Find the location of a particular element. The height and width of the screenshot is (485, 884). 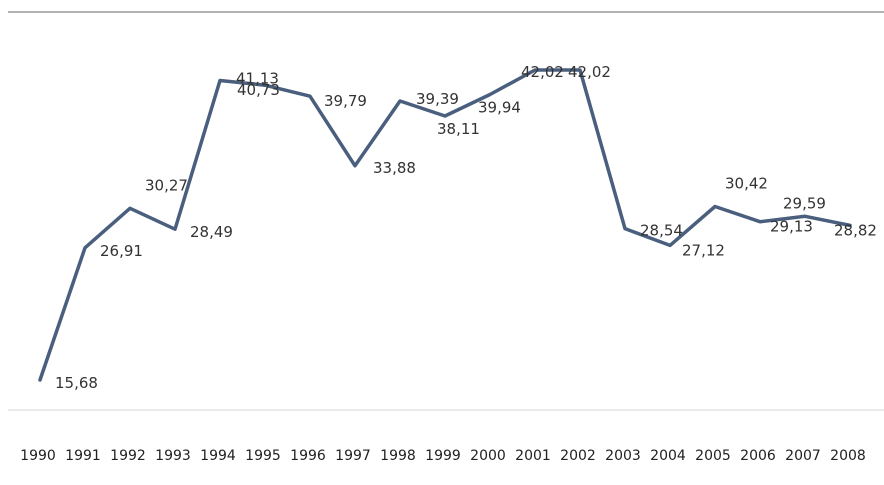

data-label-1992: 30,27 is located at coordinates (166, 185).